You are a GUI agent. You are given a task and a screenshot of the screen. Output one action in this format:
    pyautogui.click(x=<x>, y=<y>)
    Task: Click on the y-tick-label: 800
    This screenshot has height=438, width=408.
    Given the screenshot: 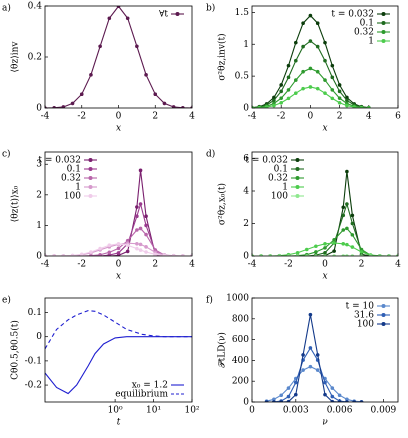 What is the action you would take?
    pyautogui.click(x=240, y=319)
    